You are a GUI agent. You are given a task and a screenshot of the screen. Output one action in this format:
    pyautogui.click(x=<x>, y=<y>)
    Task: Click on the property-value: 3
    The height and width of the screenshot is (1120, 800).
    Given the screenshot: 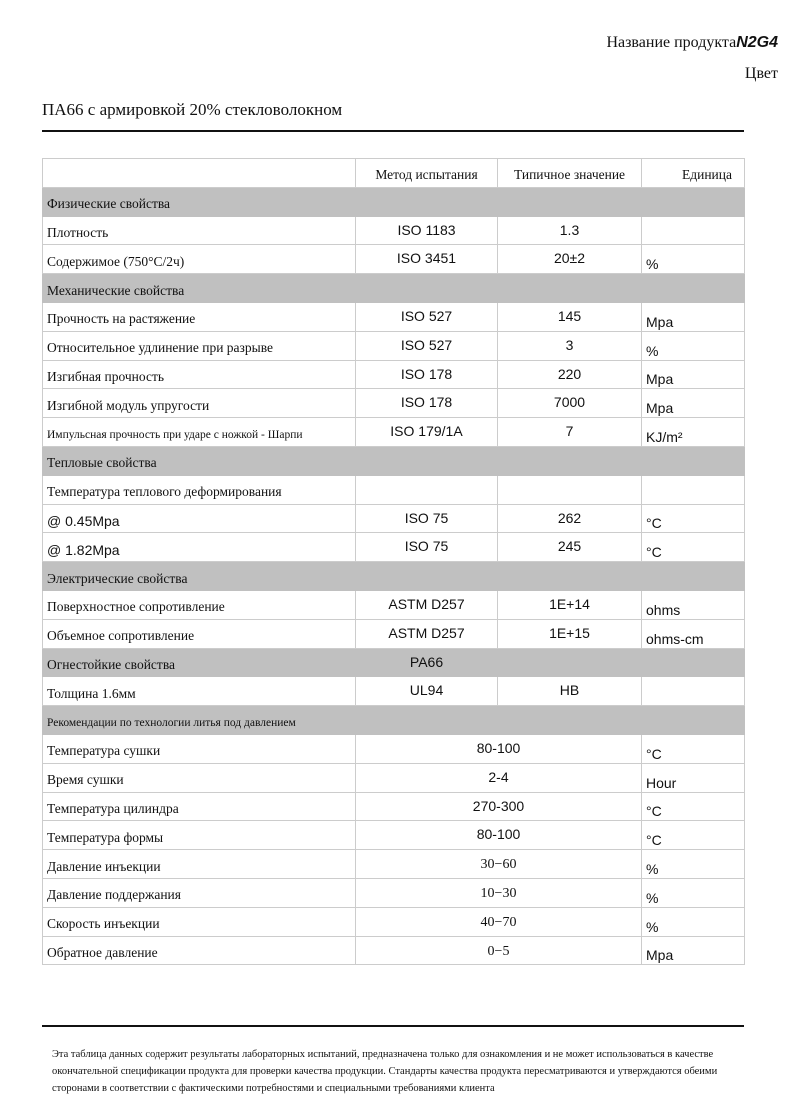 What is the action you would take?
    pyautogui.click(x=569, y=345)
    